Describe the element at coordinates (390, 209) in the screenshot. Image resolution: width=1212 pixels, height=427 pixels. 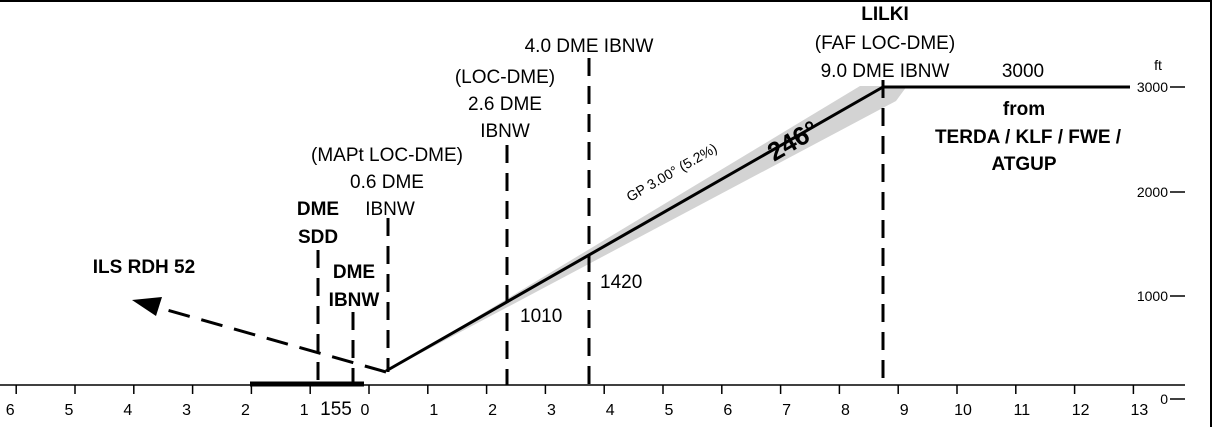
I see `mapt-line3: IBNW` at that location.